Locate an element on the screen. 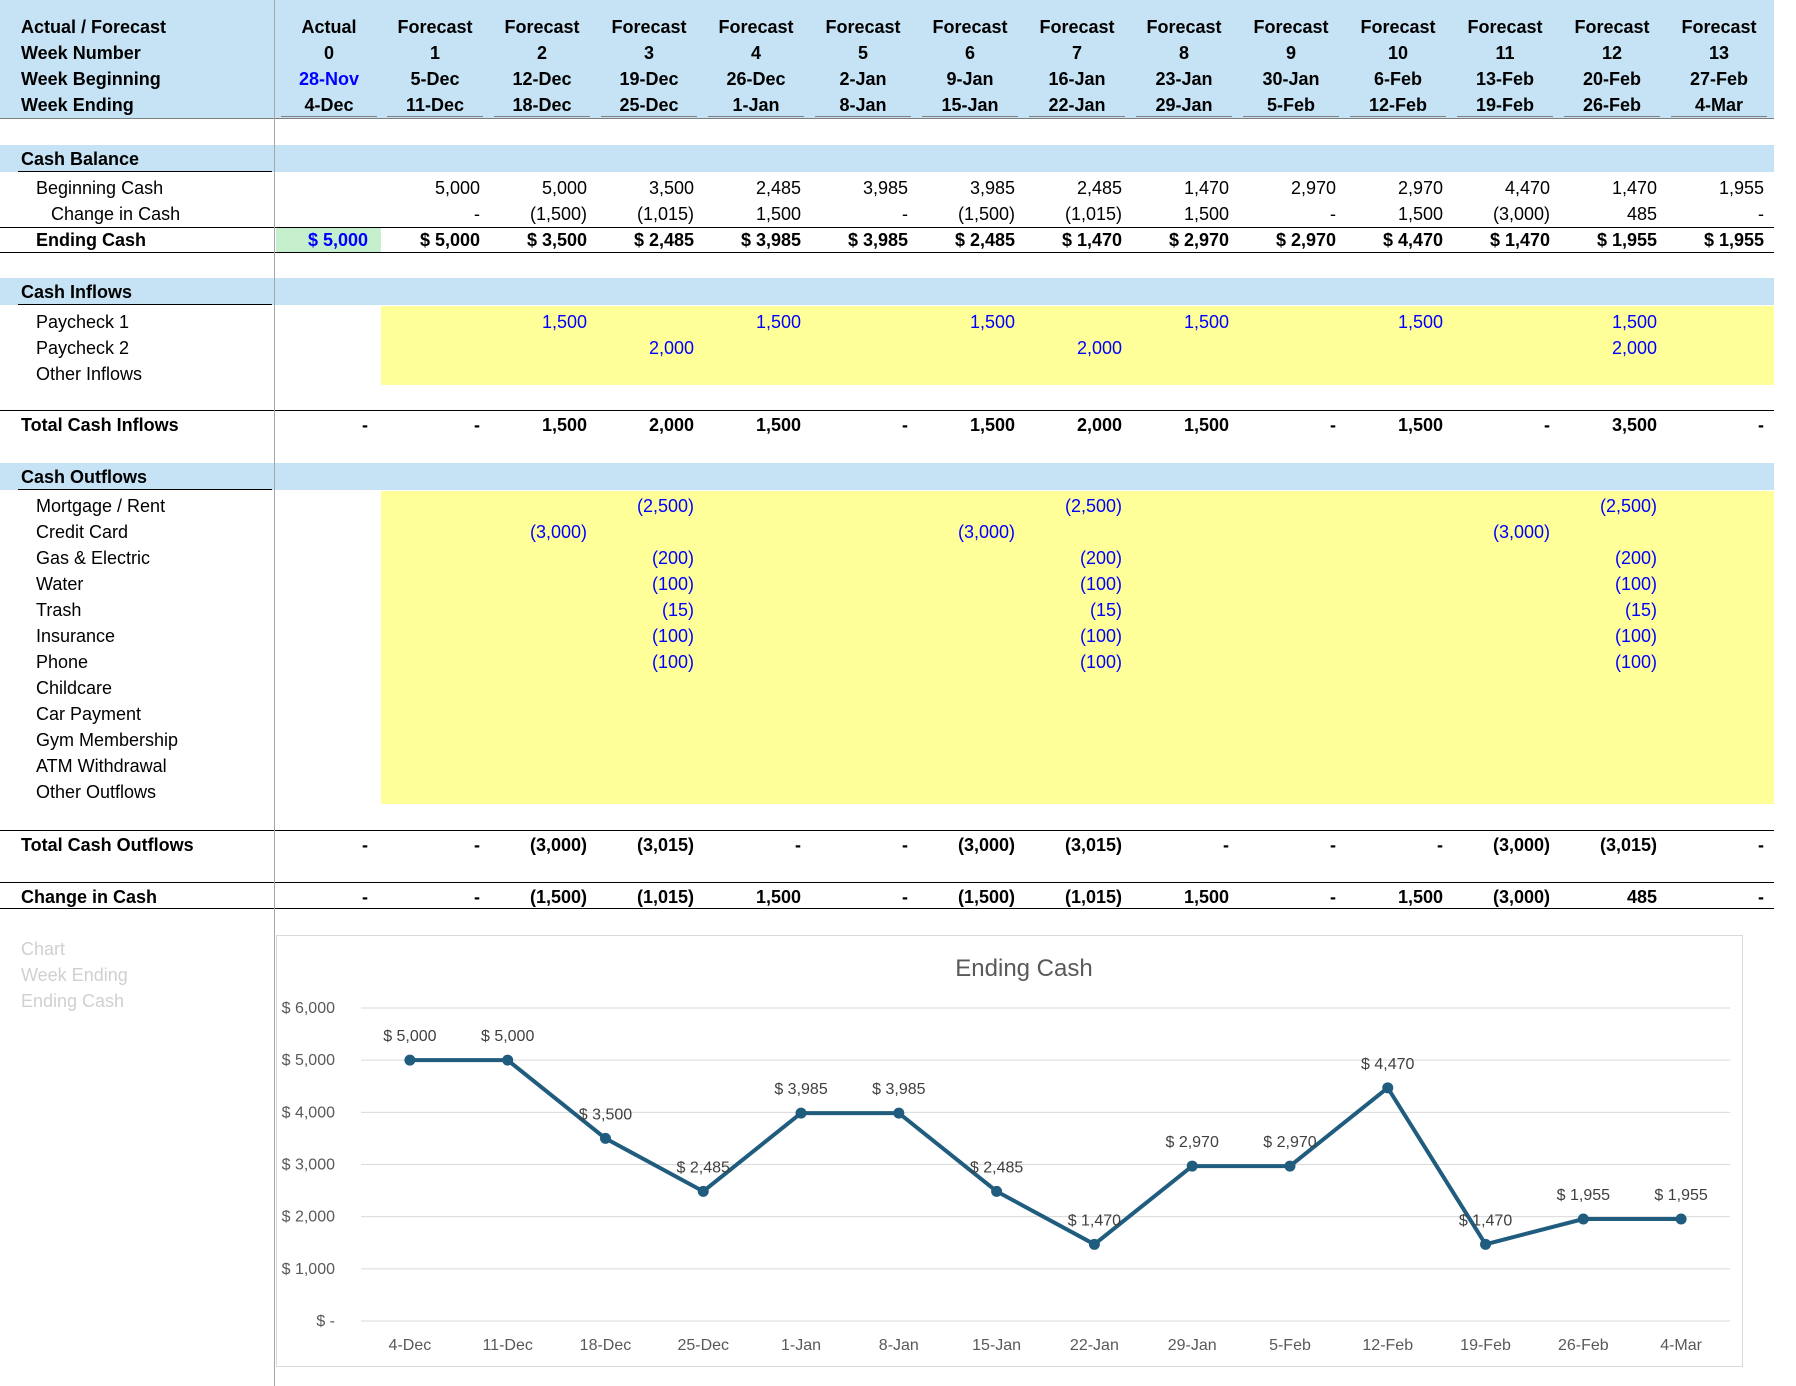 The width and height of the screenshot is (1796, 1386). header-week-cell: 0 is located at coordinates (328, 53).